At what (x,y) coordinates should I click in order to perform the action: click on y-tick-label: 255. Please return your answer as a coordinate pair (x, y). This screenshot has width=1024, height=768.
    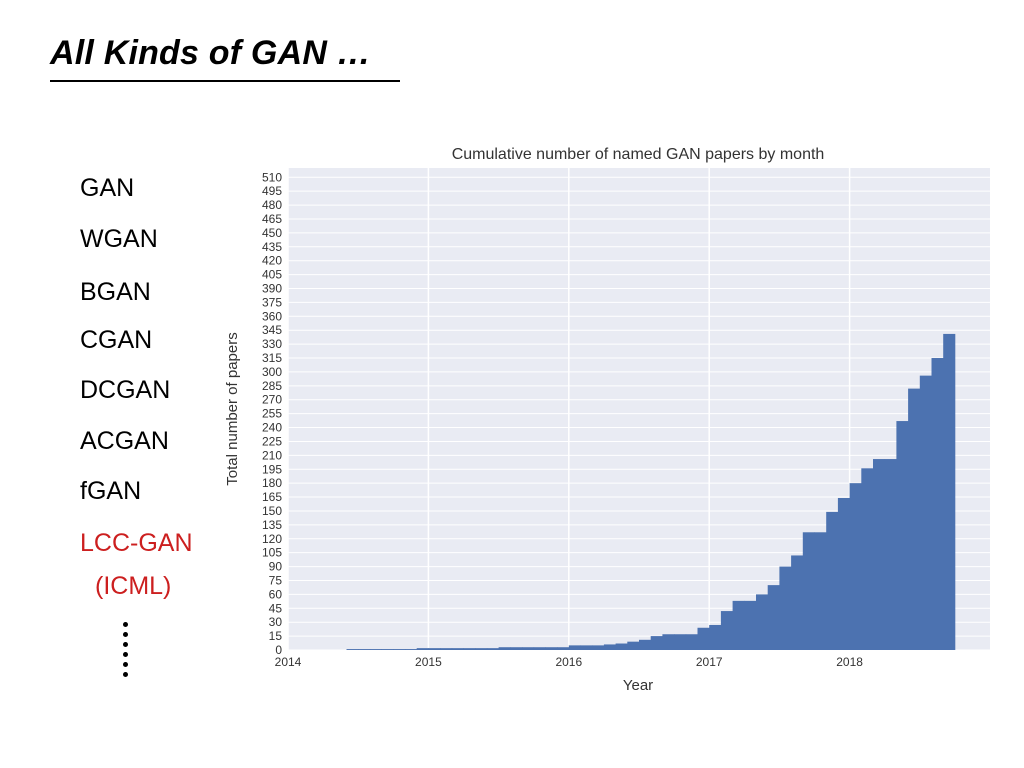
    Looking at the image, I should click on (272, 414).